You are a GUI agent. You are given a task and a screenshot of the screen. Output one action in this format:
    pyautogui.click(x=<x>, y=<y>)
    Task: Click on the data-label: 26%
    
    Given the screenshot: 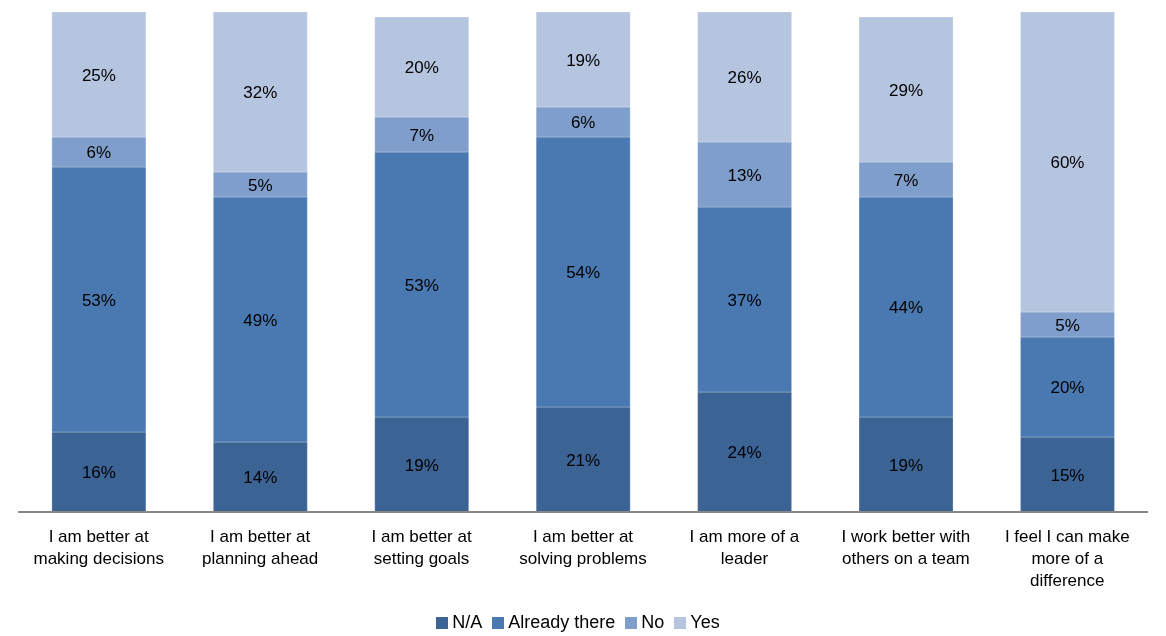 What is the action you would take?
    pyautogui.click(x=744, y=77)
    